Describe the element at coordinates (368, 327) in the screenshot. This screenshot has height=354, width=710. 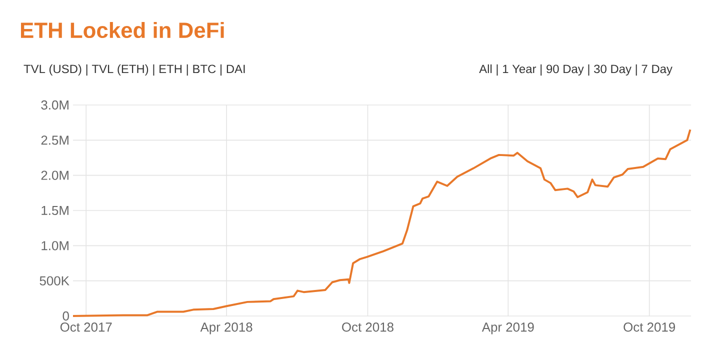
I see `x-tick-label: Oct 2018` at that location.